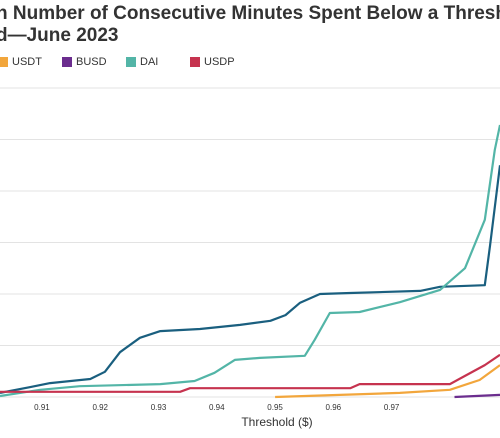 This screenshot has height=438, width=500. I want to click on x-tick-label: 0.96, so click(334, 407).